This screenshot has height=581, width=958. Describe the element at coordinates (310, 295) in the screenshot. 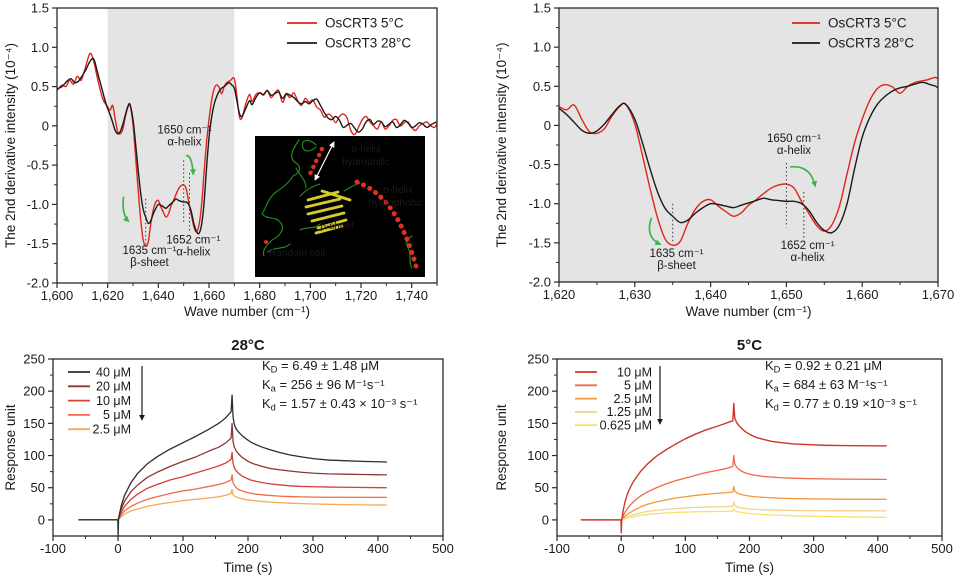

I see `svg-text: 1,700` at that location.